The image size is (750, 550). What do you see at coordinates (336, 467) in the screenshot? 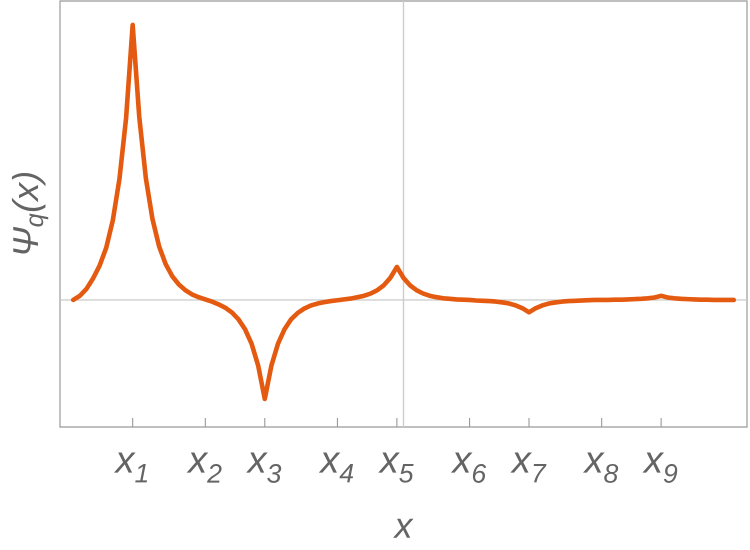
I see `x-tick-label: x$_{4}$` at bounding box center [336, 467].